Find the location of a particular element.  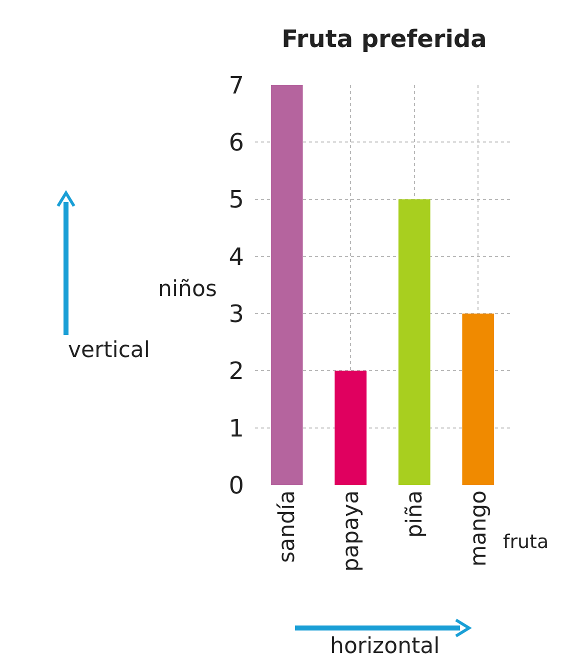

y-axis-title: niños is located at coordinates (187, 289).